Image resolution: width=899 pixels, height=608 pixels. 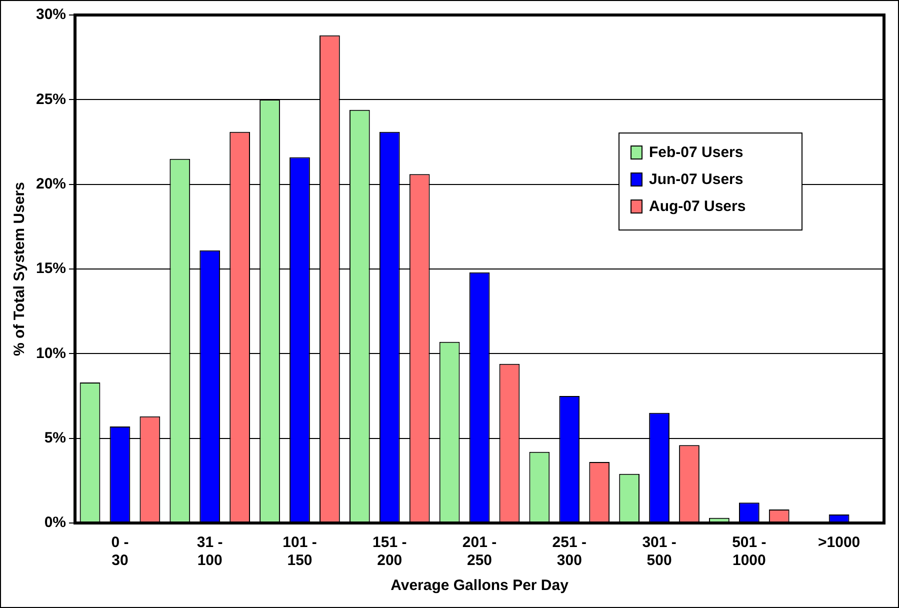 I want to click on legend-label: Jun-07 Users, so click(x=696, y=179).